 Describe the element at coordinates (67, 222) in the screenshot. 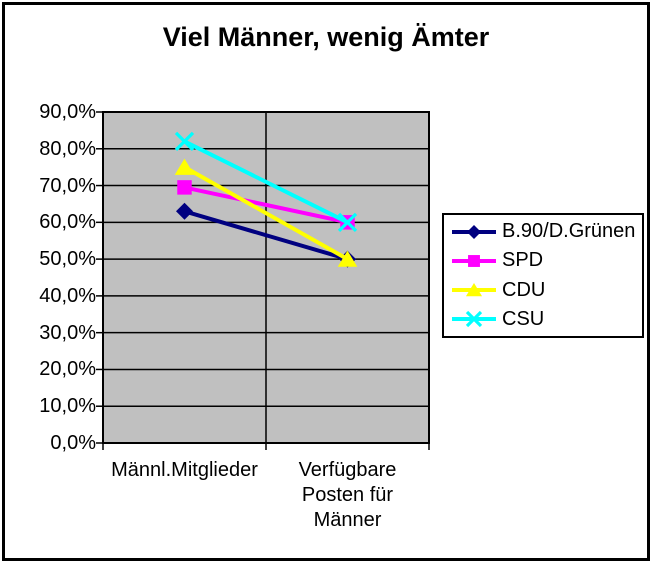

I see `y-tick-label: 60,0%` at that location.